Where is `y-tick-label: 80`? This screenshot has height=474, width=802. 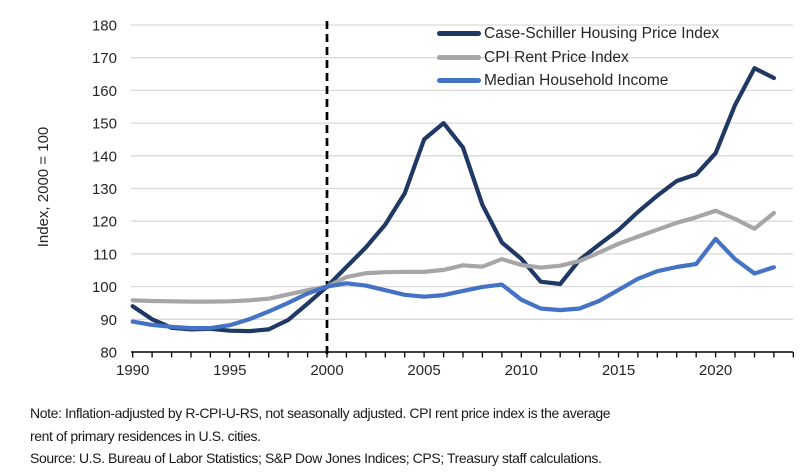 y-tick-label: 80 is located at coordinates (108, 353).